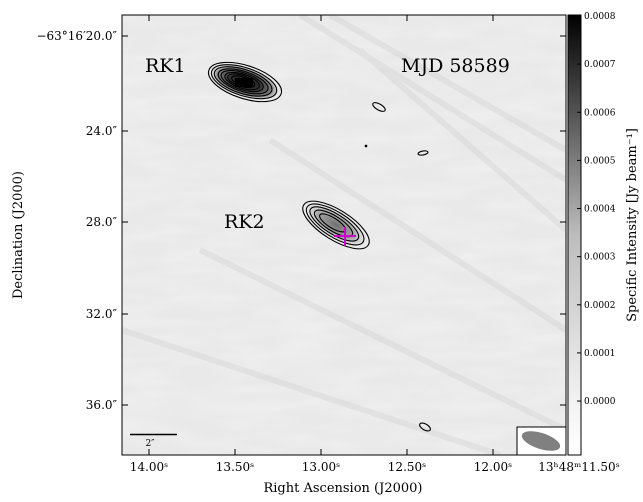 The image size is (643, 502). I want to click on y-tick-label: 32.0″, so click(102, 314).